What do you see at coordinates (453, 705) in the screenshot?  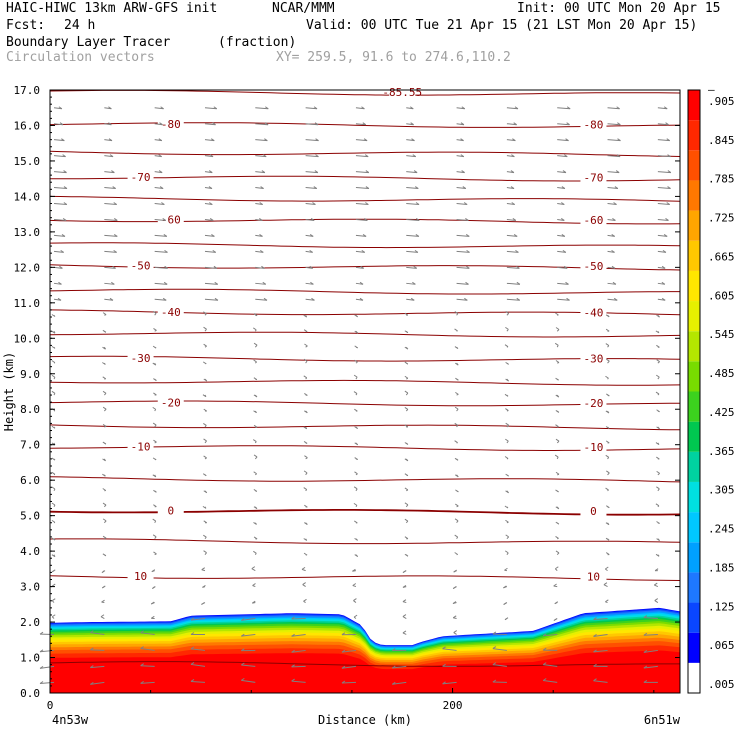 I see `x-tick-label: 200` at bounding box center [453, 705].